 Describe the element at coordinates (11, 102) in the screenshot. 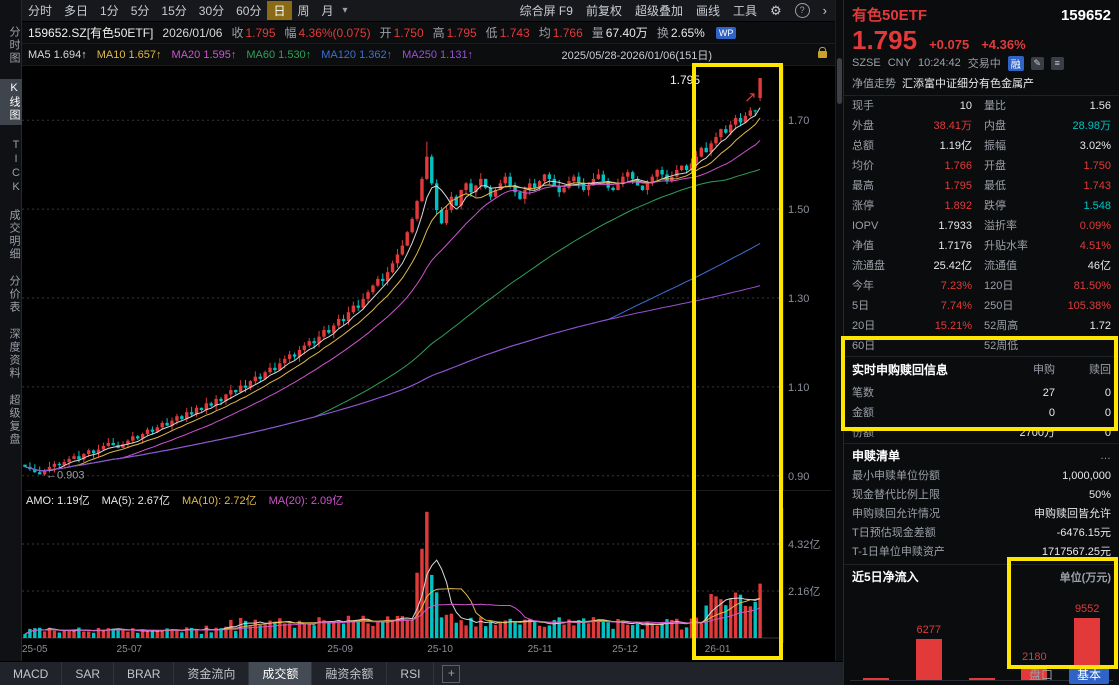

I see `sidebar-item-K线图: K线图` at that location.